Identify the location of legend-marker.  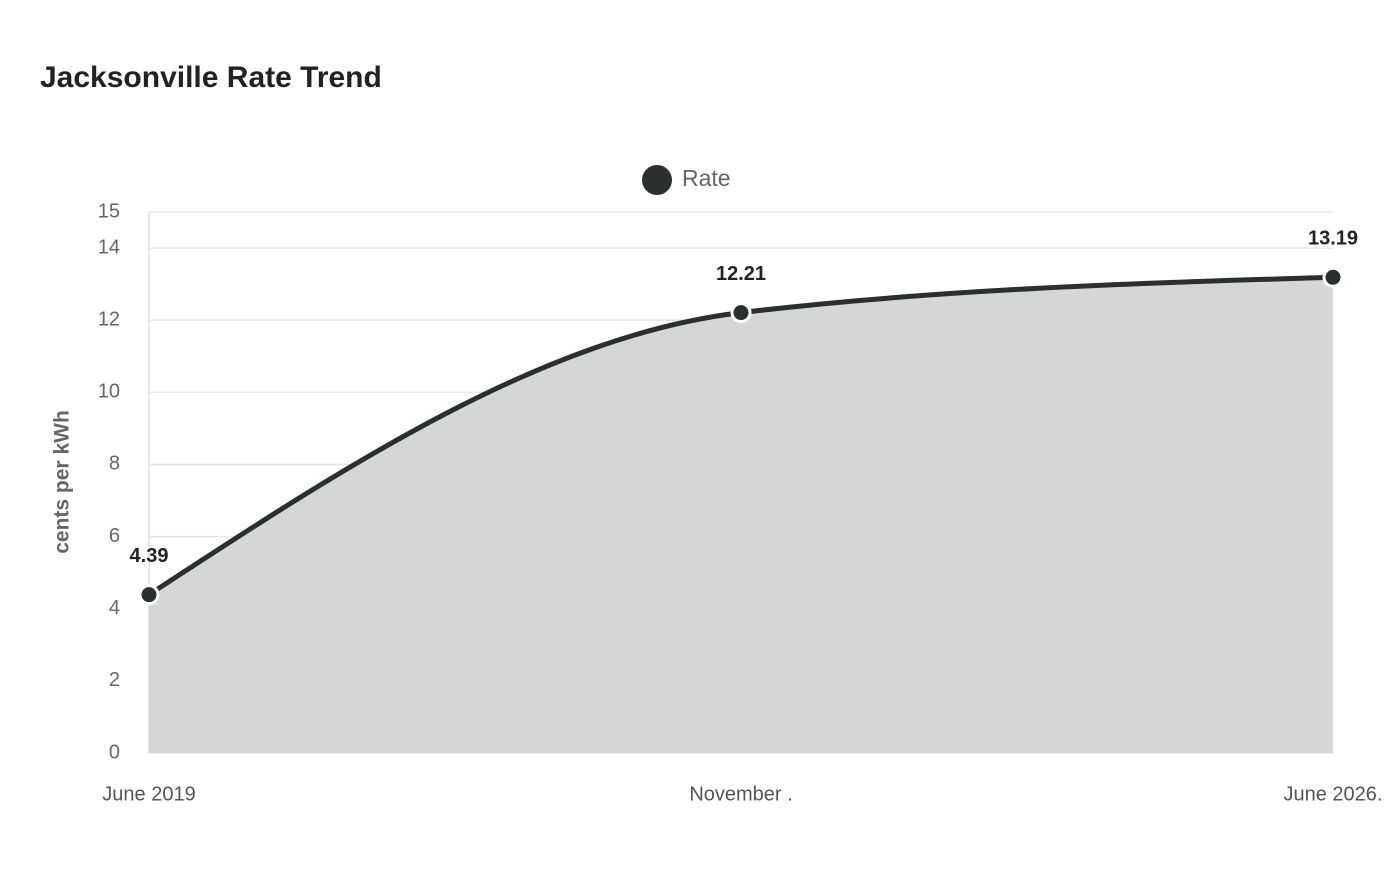
(657, 180).